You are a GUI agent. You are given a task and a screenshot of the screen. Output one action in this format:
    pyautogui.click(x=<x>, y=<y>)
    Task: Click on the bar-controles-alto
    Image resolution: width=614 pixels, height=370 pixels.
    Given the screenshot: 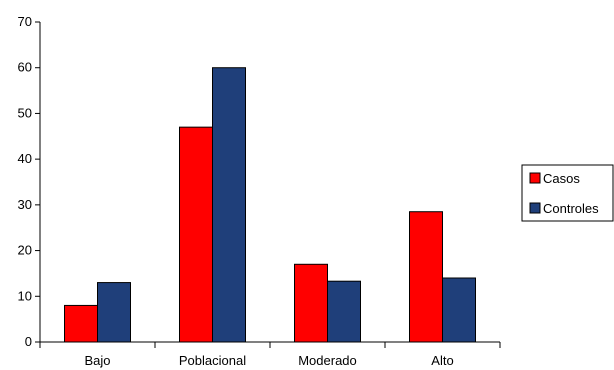 What is the action you would take?
    pyautogui.click(x=459, y=310)
    